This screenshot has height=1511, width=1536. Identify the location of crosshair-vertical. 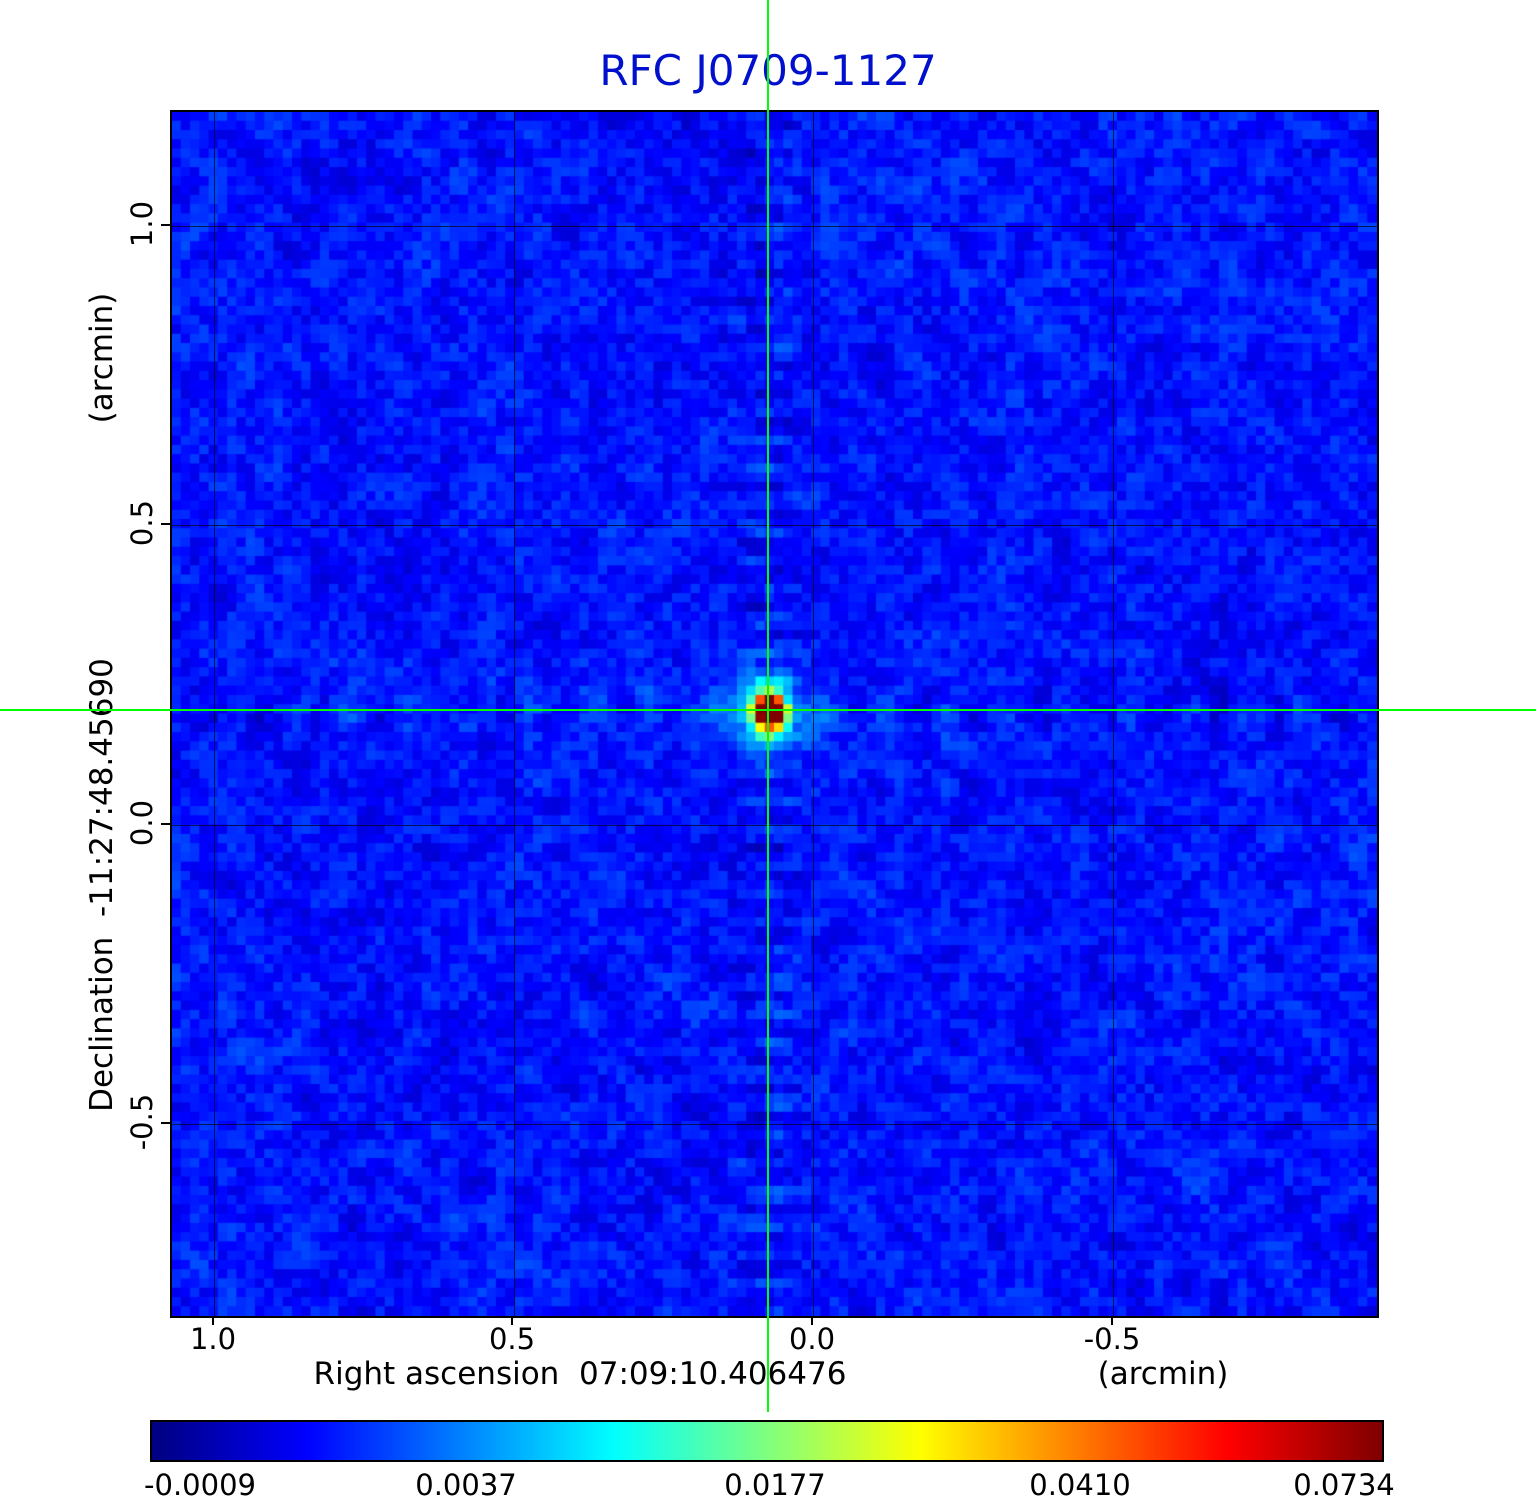
(768, 706).